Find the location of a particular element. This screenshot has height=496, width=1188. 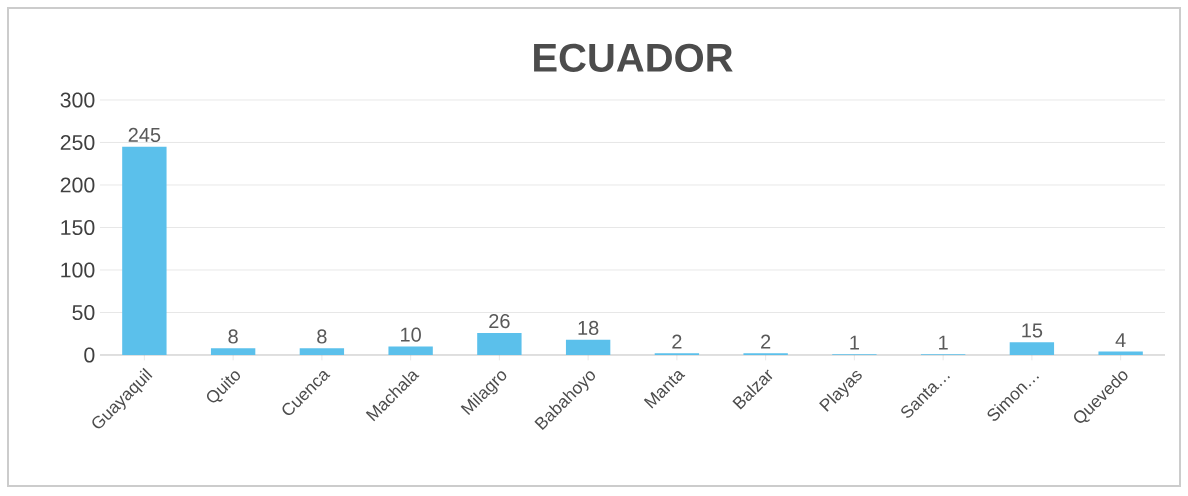

y-tick-label: 250 is located at coordinates (77, 142).